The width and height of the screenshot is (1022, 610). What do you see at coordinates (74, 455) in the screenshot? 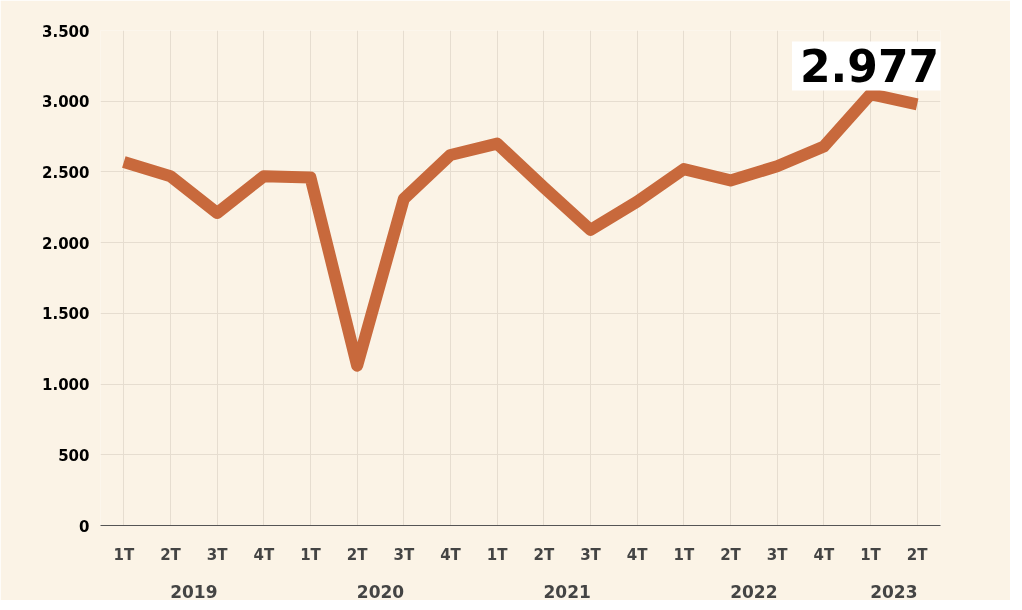
I see `y-tick-label: 500` at bounding box center [74, 455].